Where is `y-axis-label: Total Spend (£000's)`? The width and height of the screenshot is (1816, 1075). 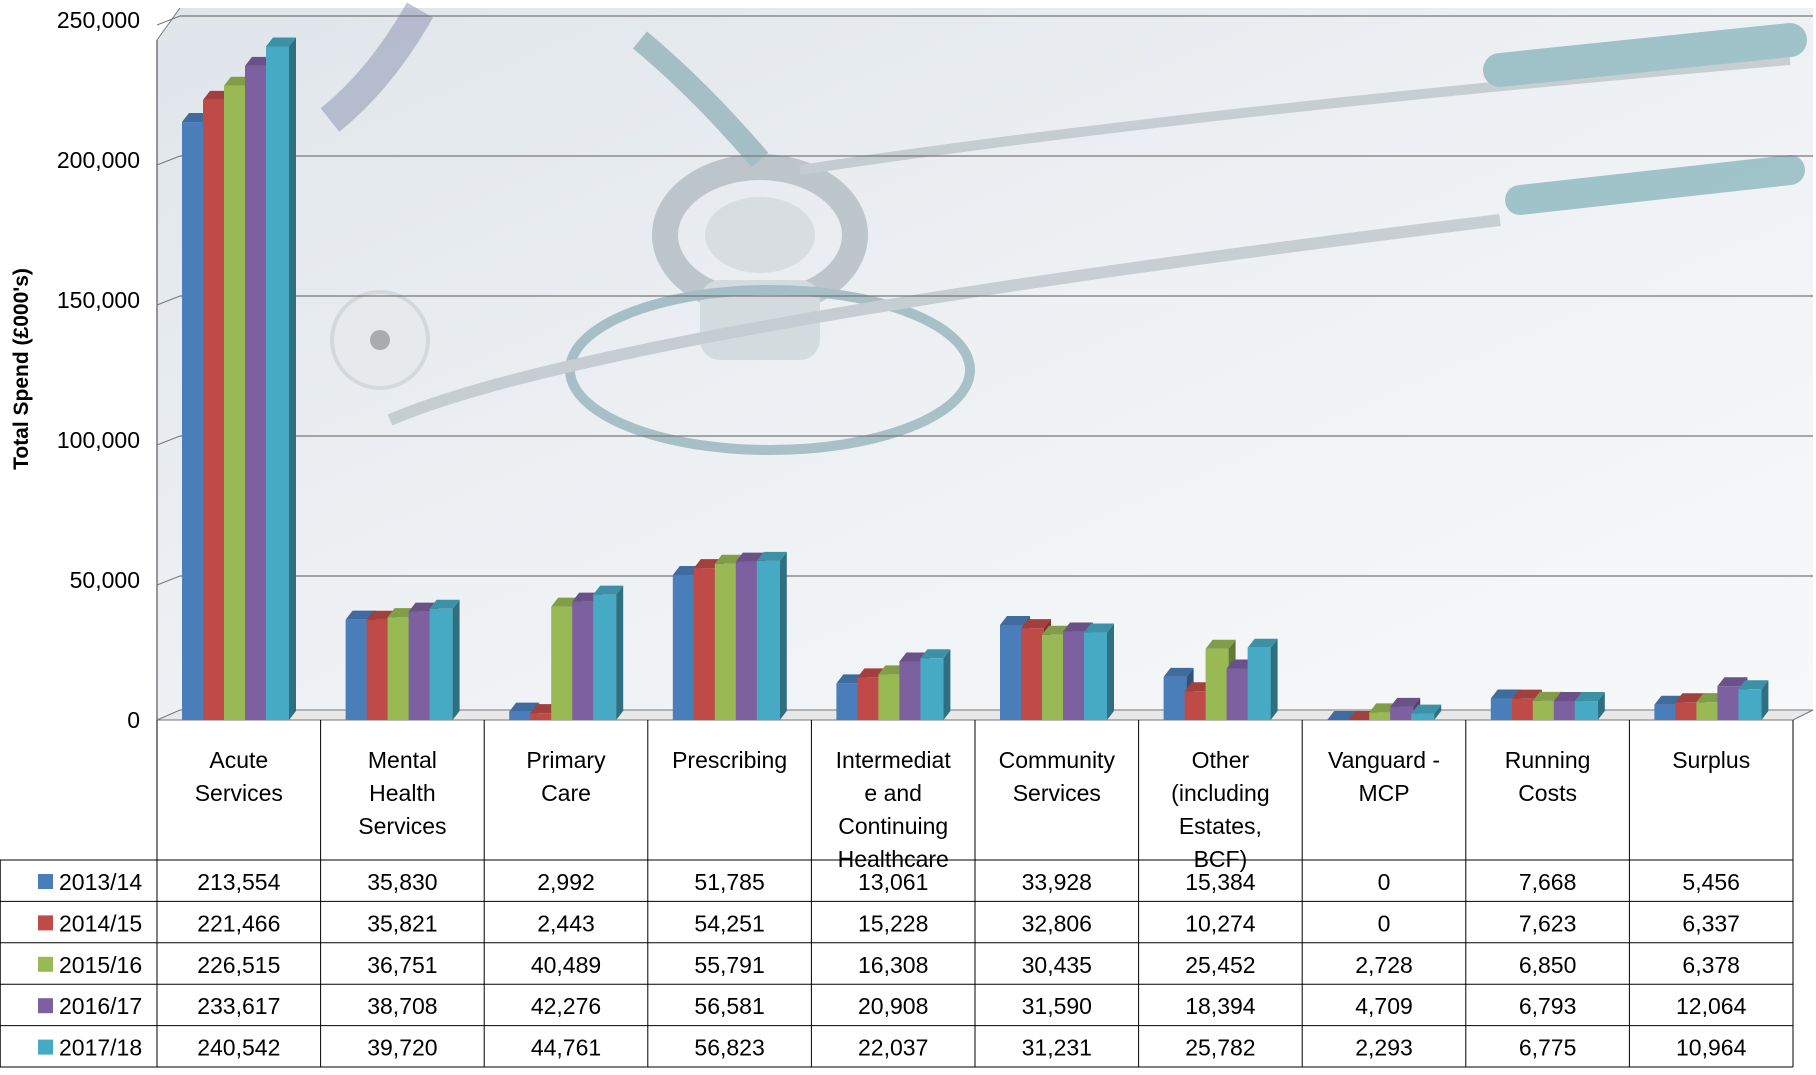 y-axis-label: Total Spend (£000's) is located at coordinates (21, 369).